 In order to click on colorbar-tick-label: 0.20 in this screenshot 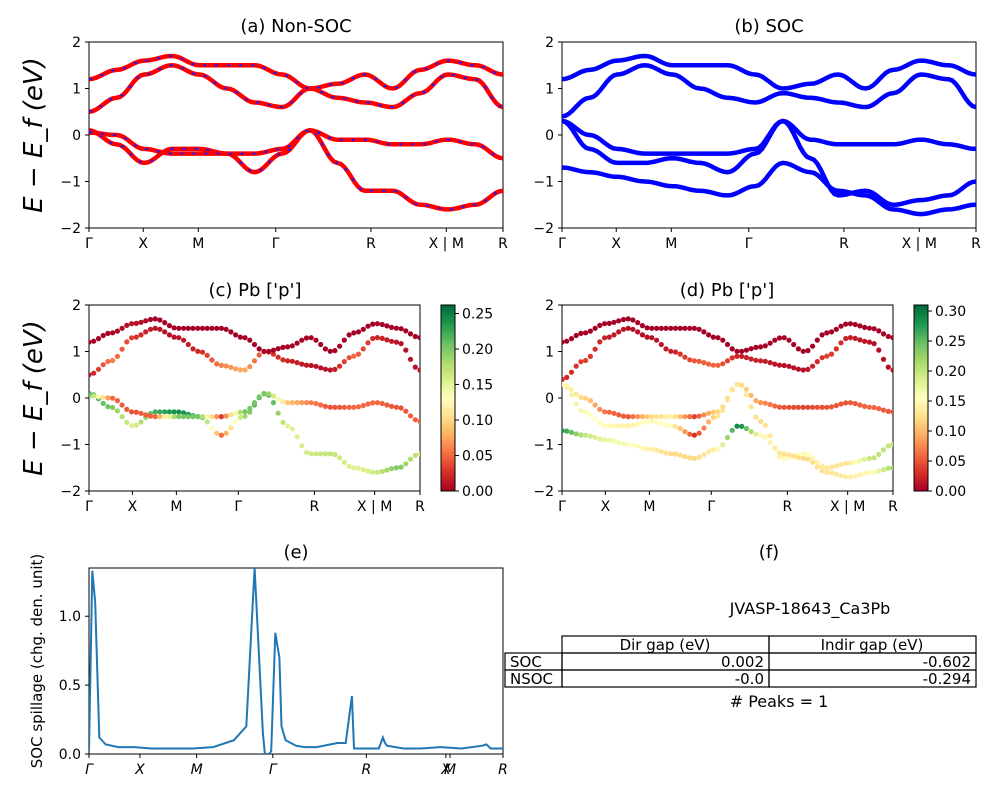, I will do `click(950, 372)`.